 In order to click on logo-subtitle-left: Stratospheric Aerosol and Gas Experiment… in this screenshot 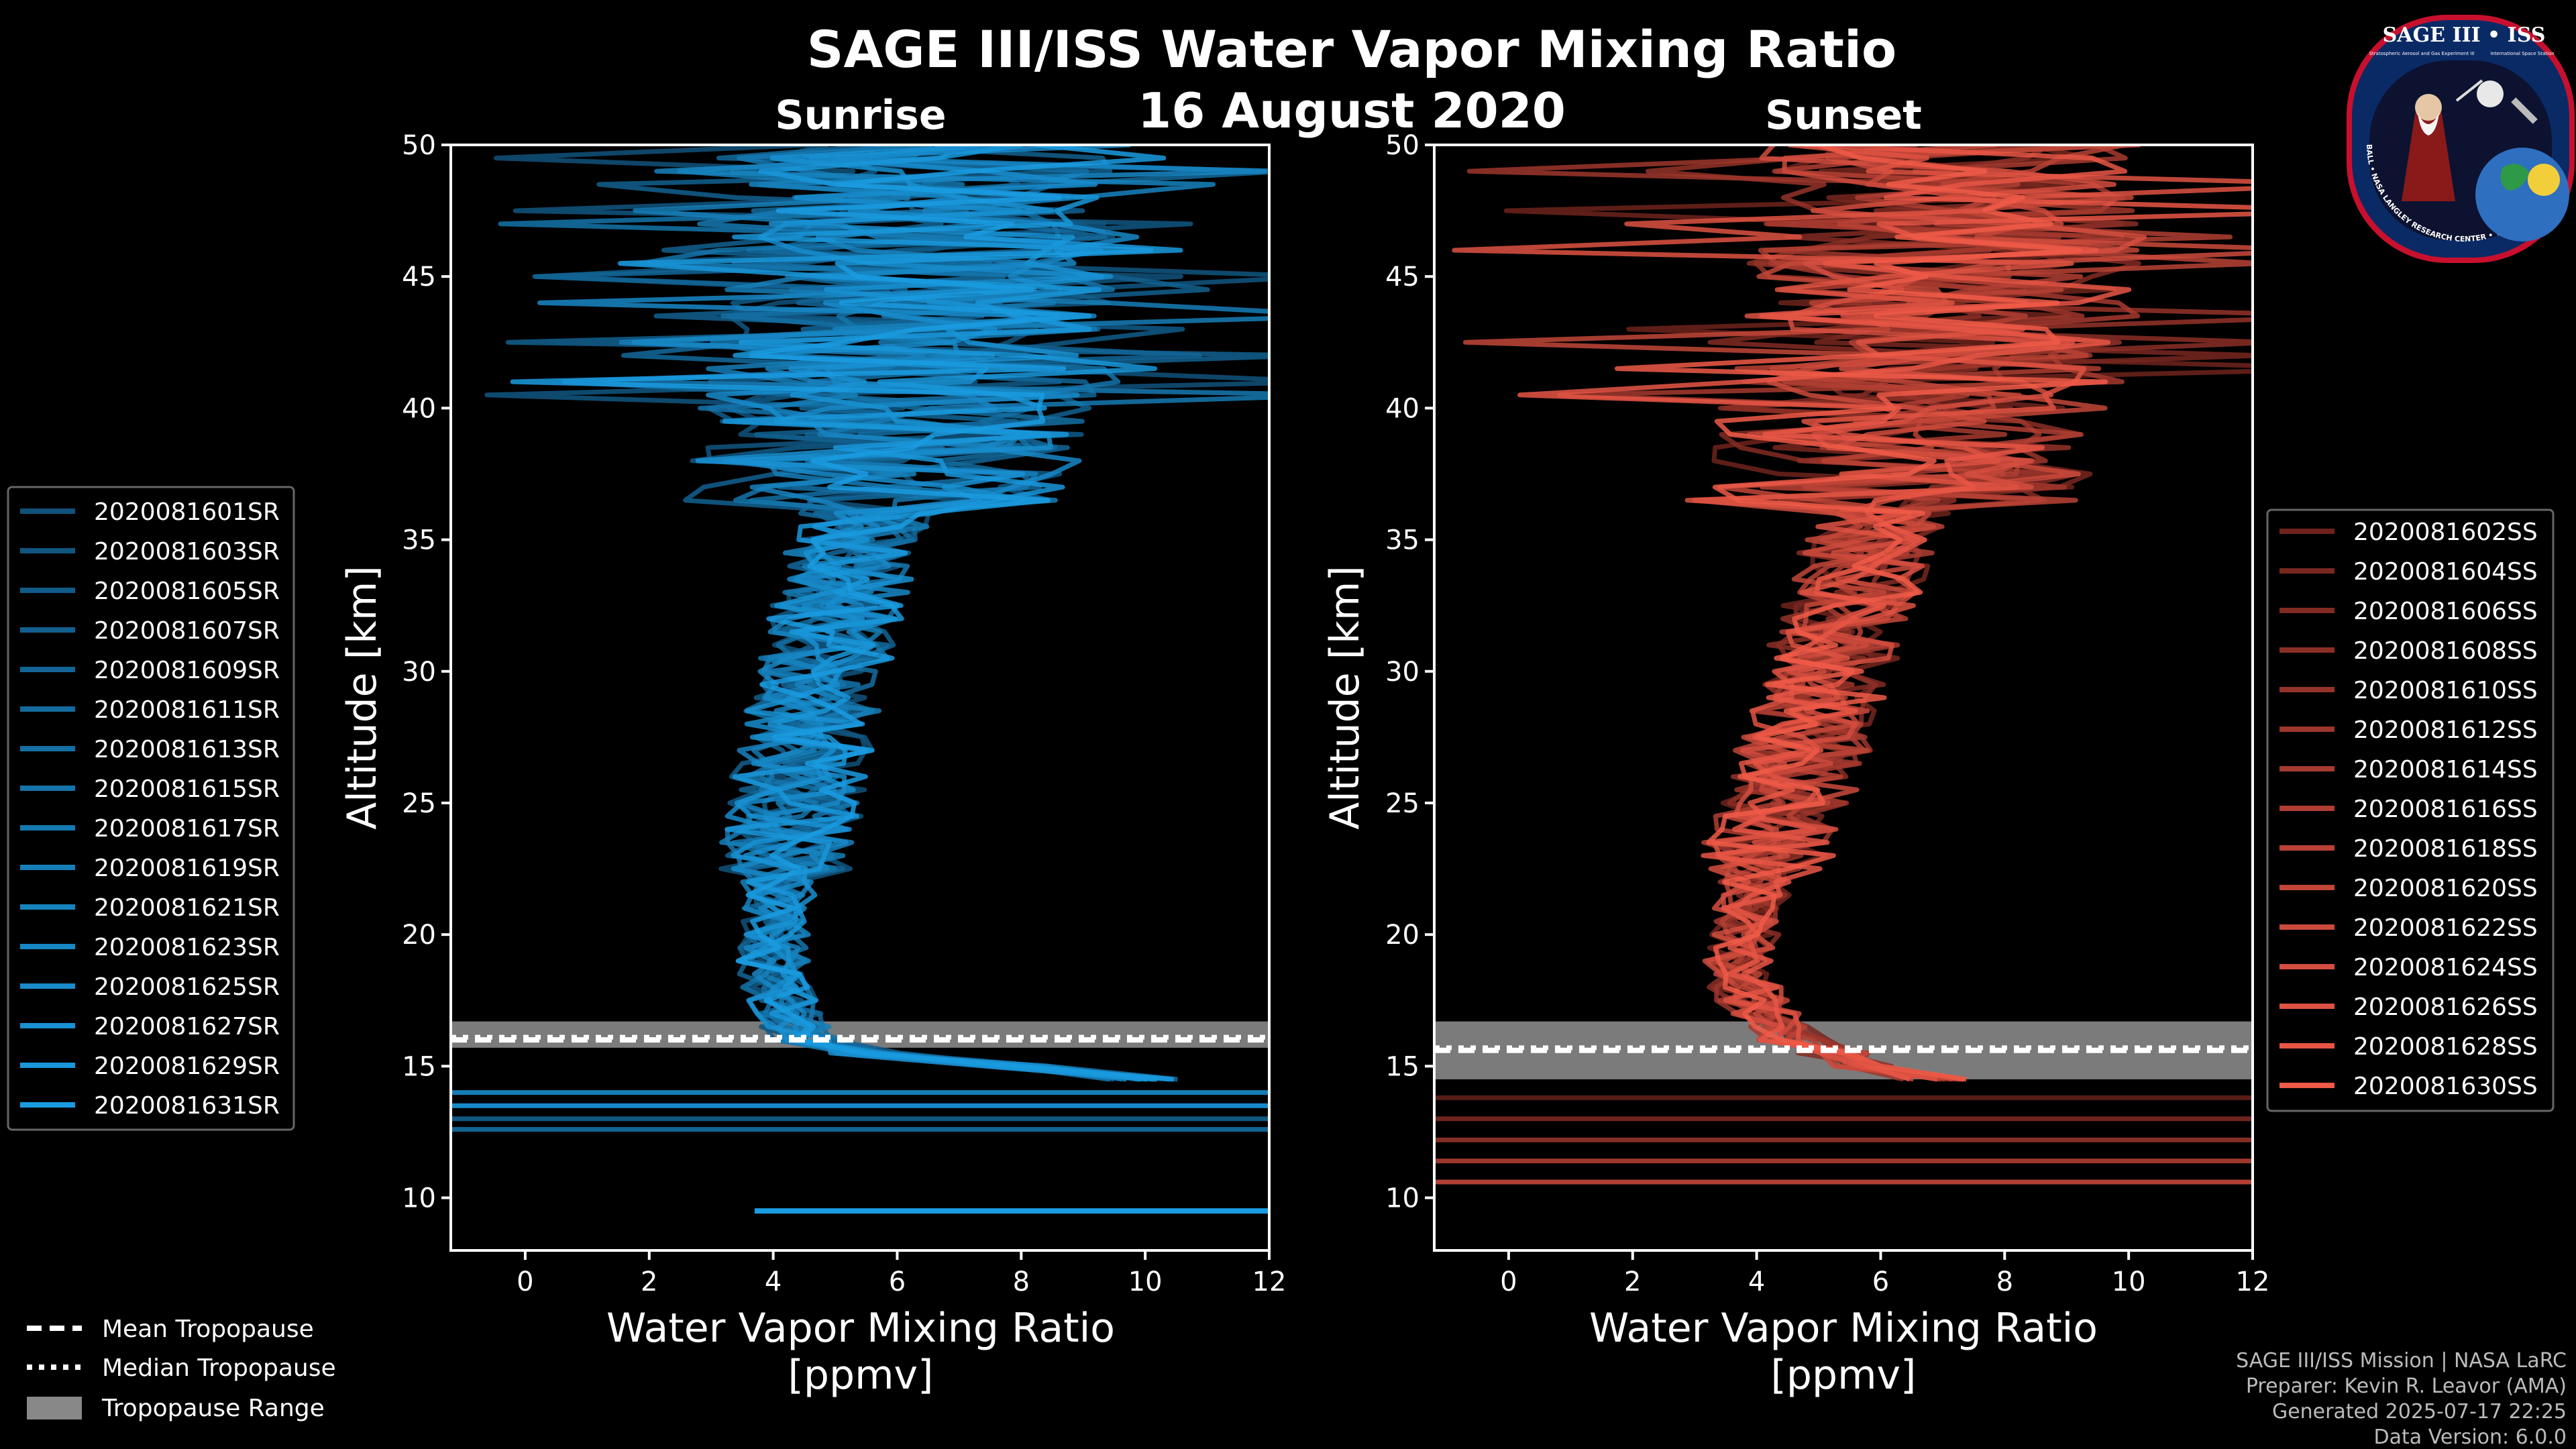, I will do `click(2421, 53)`.